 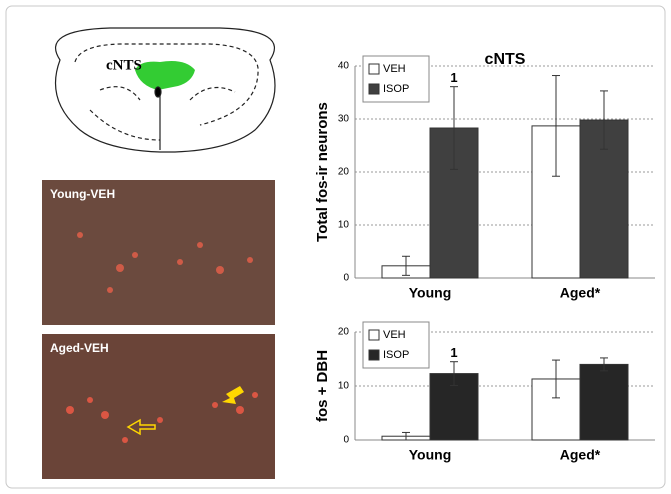 I want to click on photo-label: Young-VEH, so click(x=82, y=194).